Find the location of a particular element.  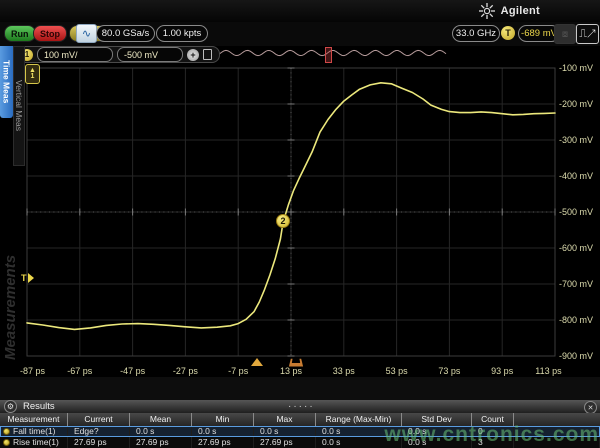

window-icon is located at coordinates (207, 54).